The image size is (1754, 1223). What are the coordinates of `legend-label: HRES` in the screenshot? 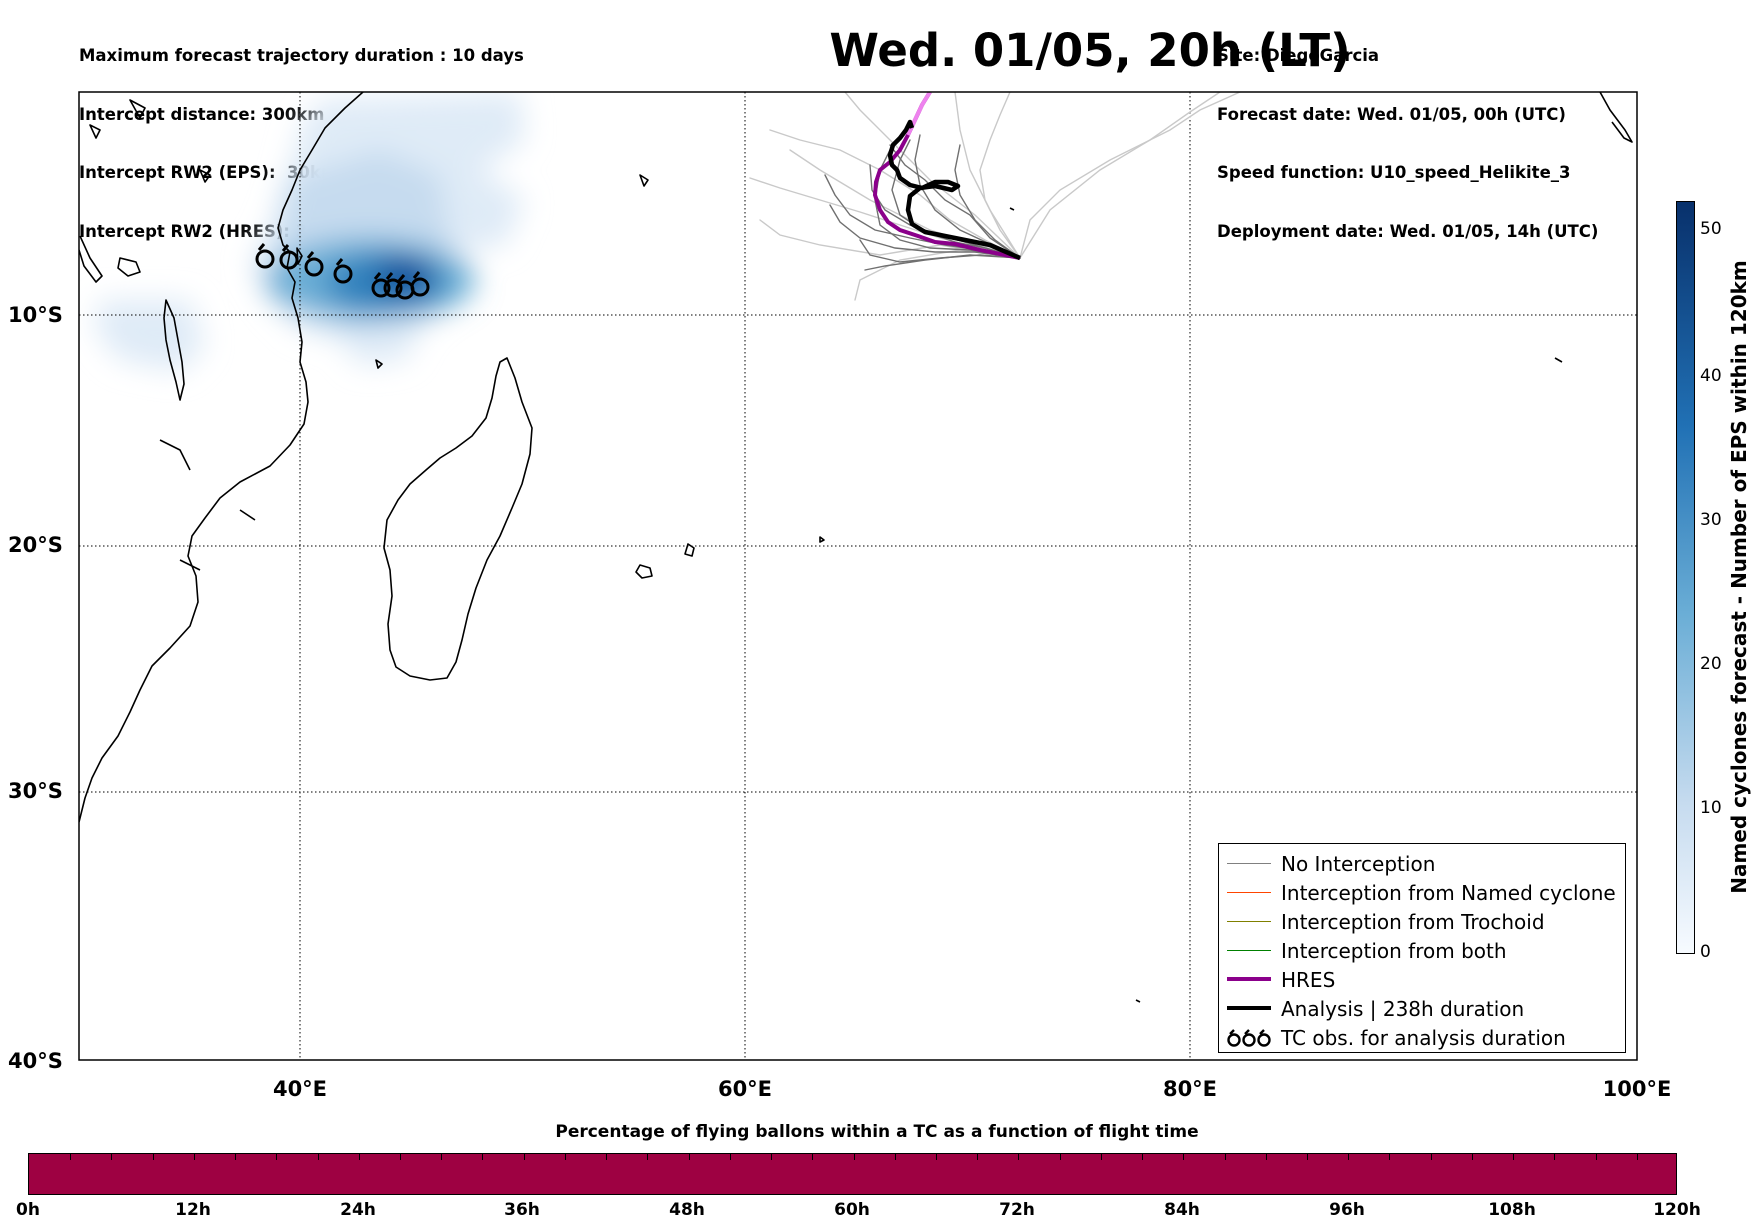 It's located at (1308, 980).